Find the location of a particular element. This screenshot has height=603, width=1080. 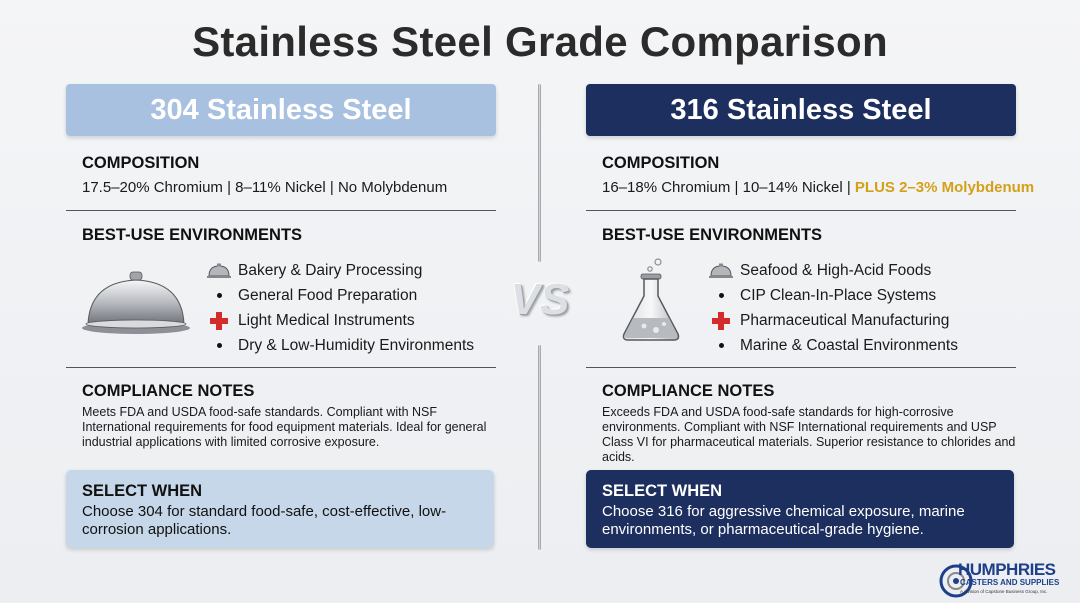

env-item-label: Marine & Coastal Environments is located at coordinates (849, 345).